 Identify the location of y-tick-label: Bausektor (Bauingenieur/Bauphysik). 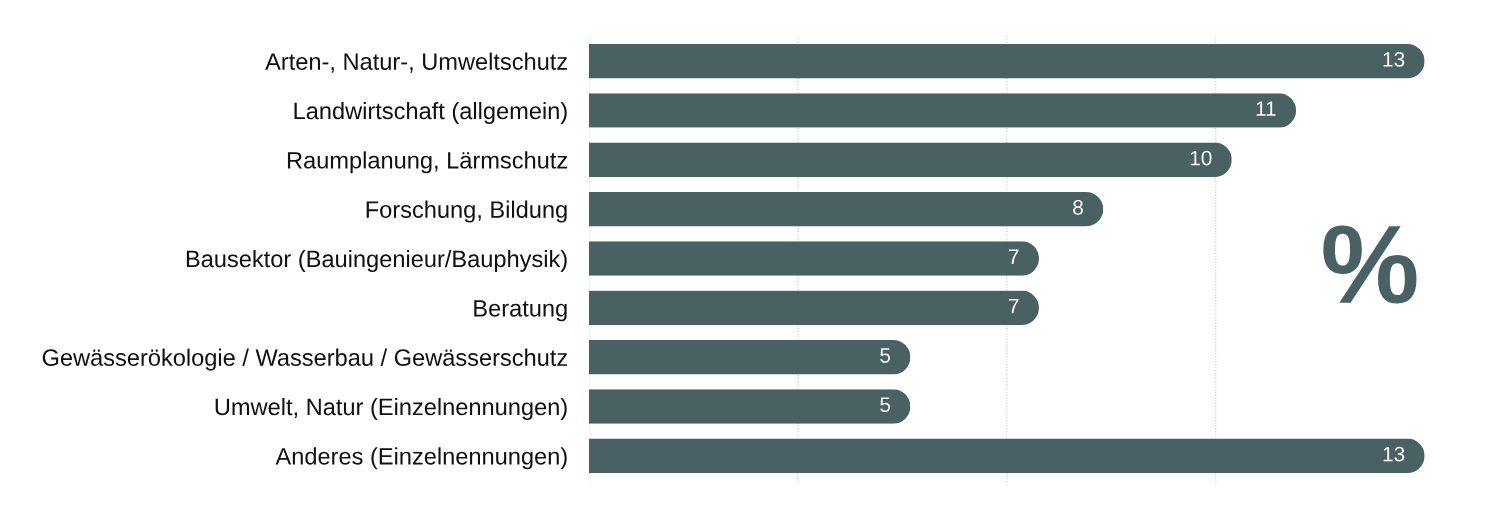
(376, 260).